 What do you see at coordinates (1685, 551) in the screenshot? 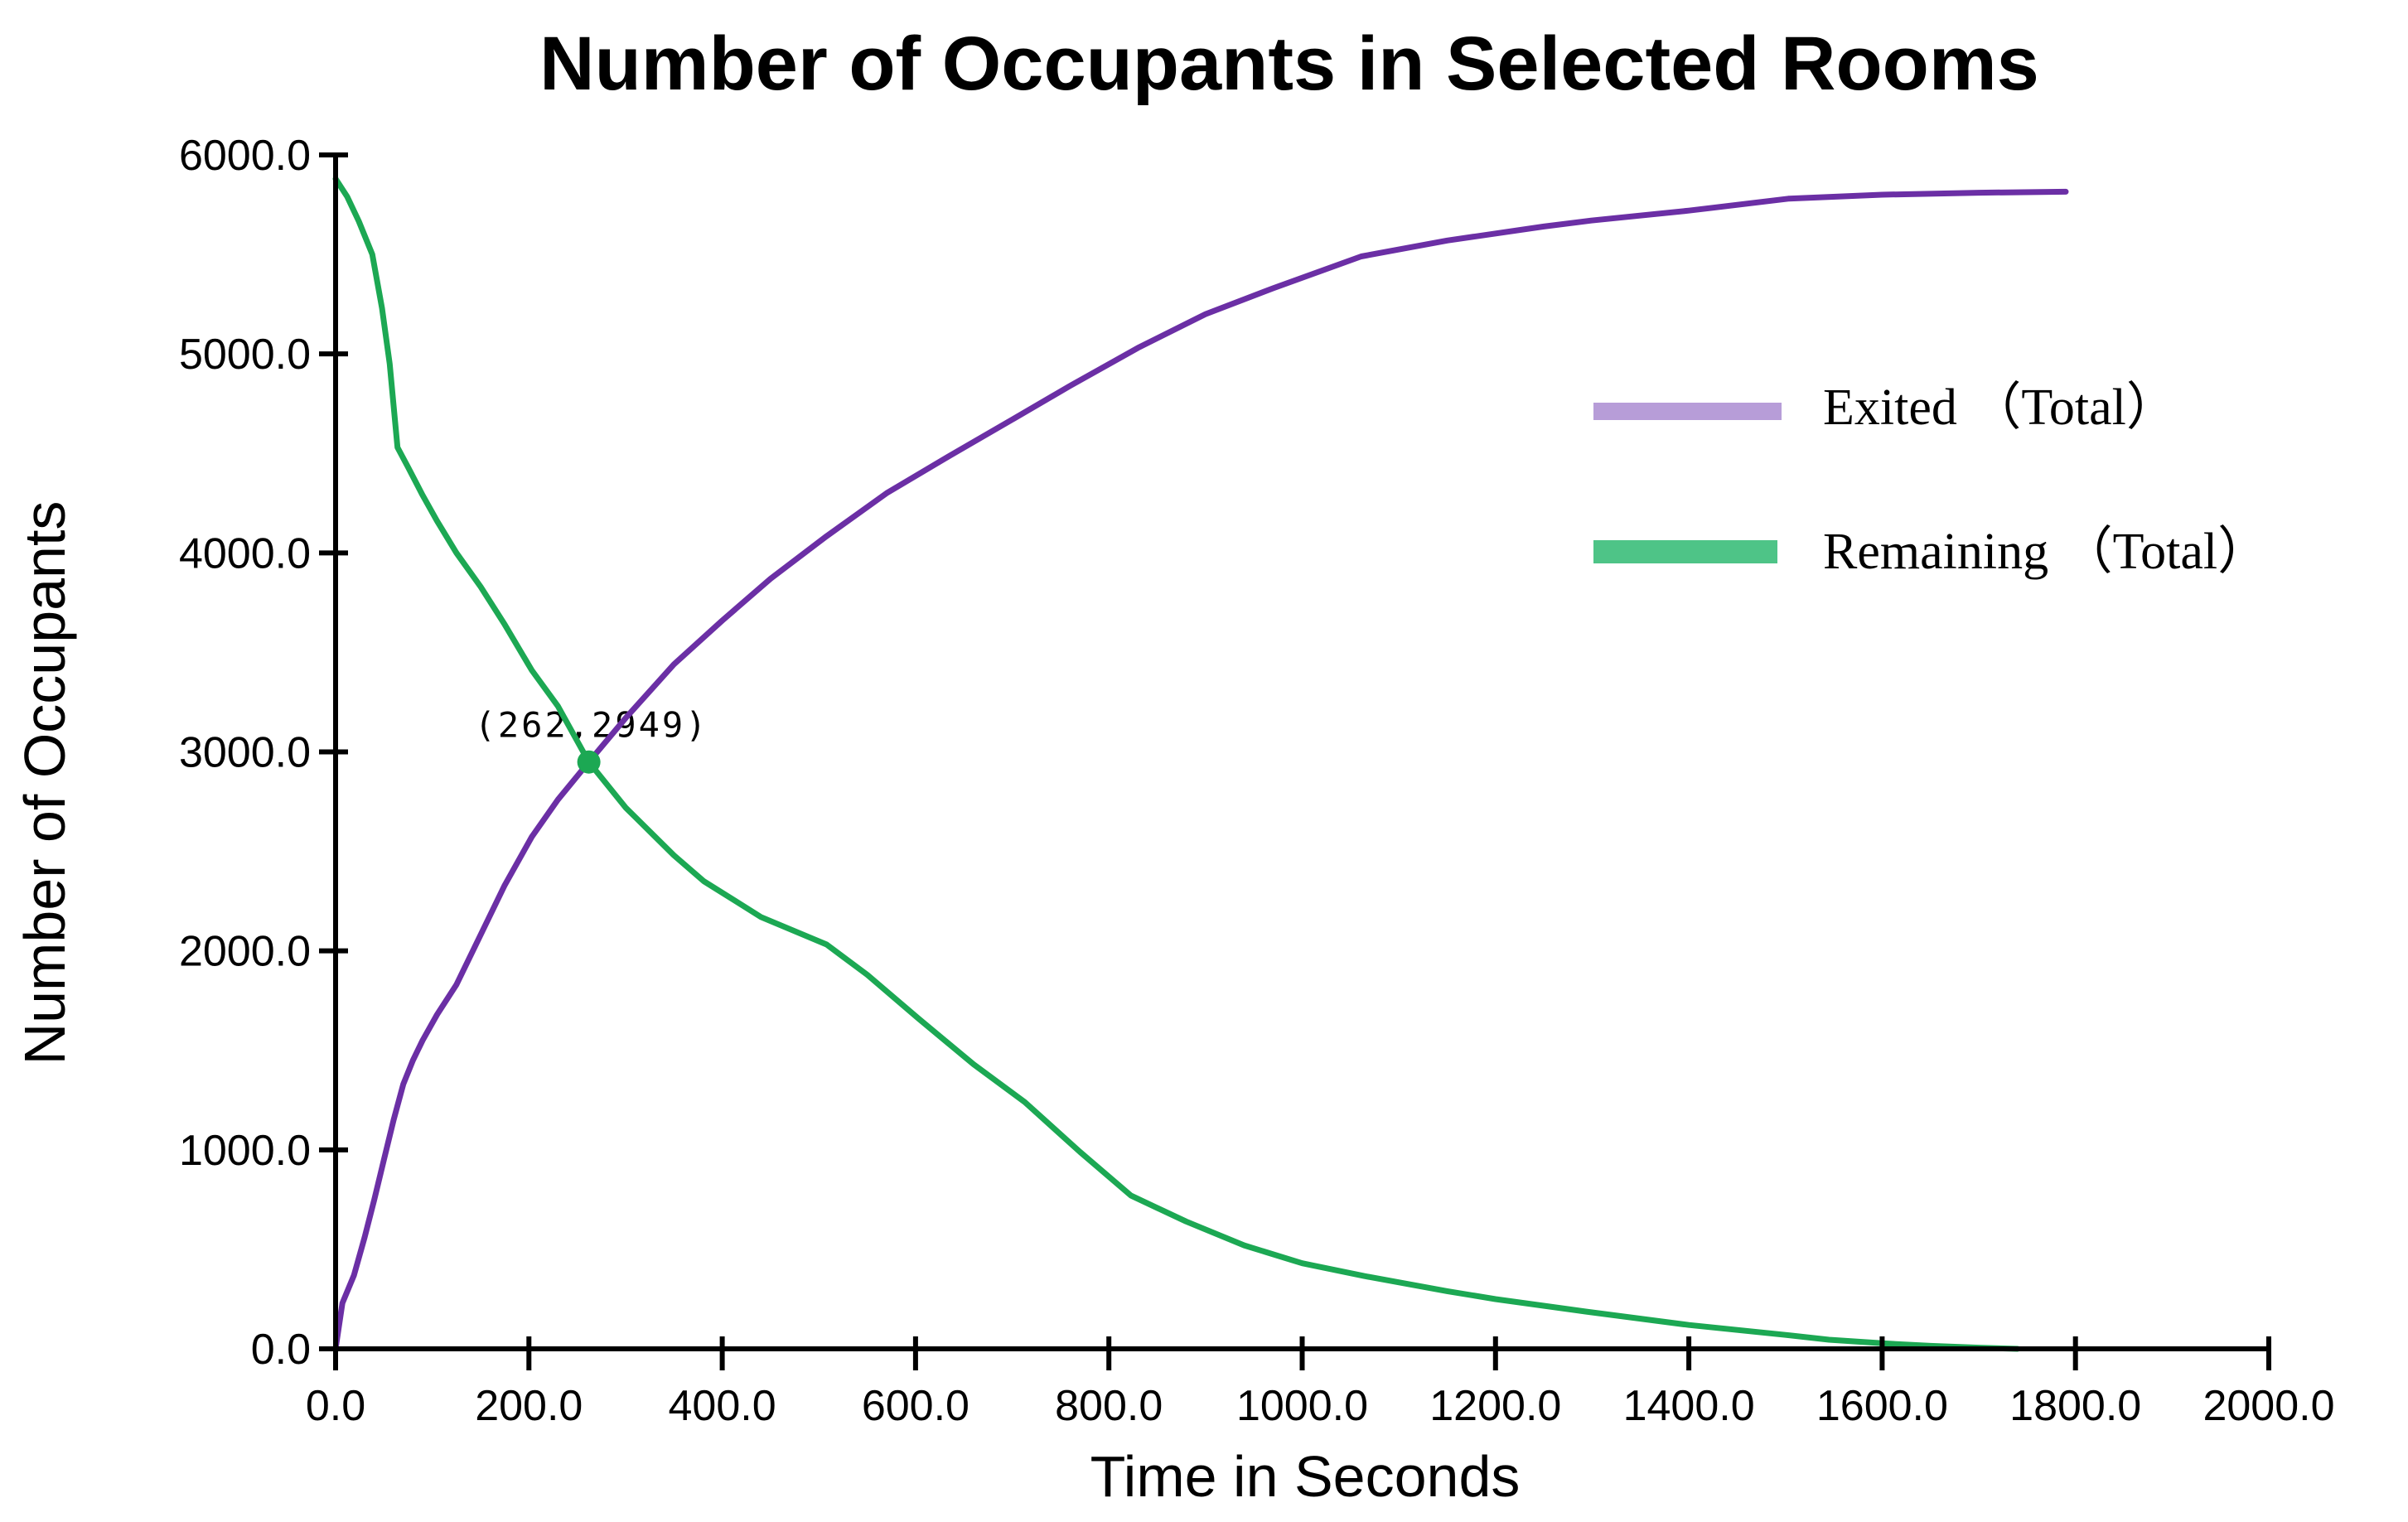
I see `legend-swatch-remaining` at bounding box center [1685, 551].